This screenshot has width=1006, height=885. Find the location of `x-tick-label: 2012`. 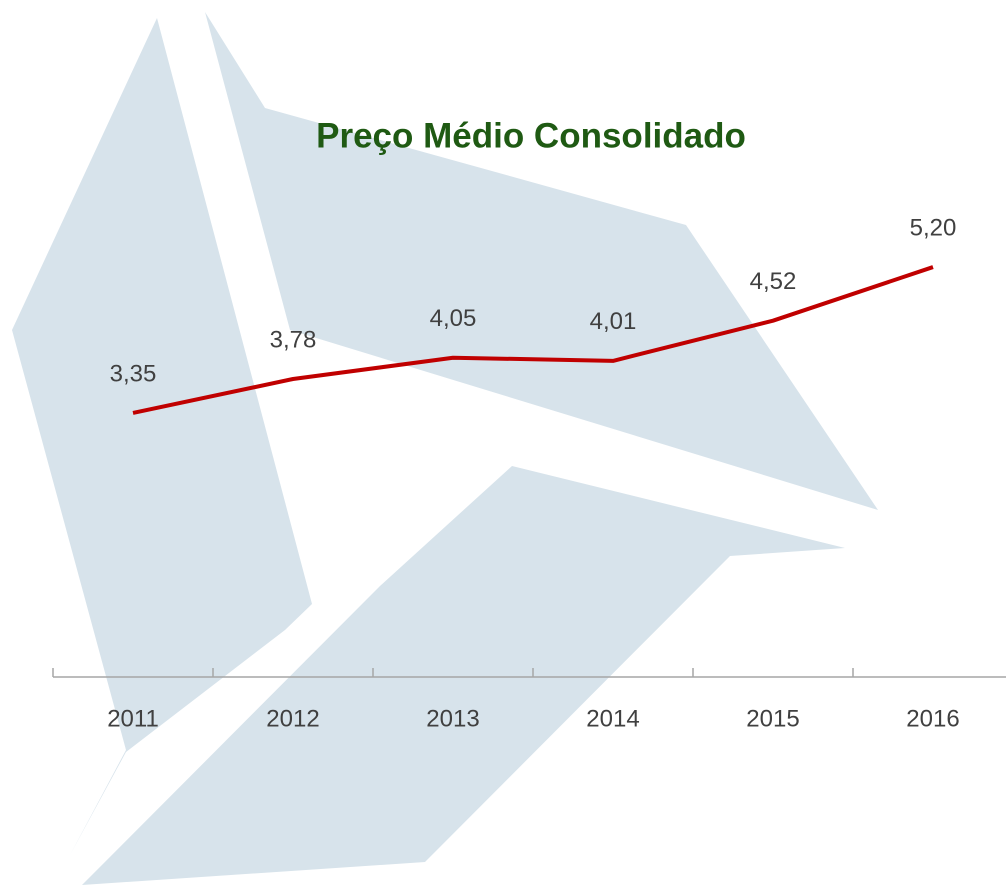

x-tick-label: 2012 is located at coordinates (292, 718).